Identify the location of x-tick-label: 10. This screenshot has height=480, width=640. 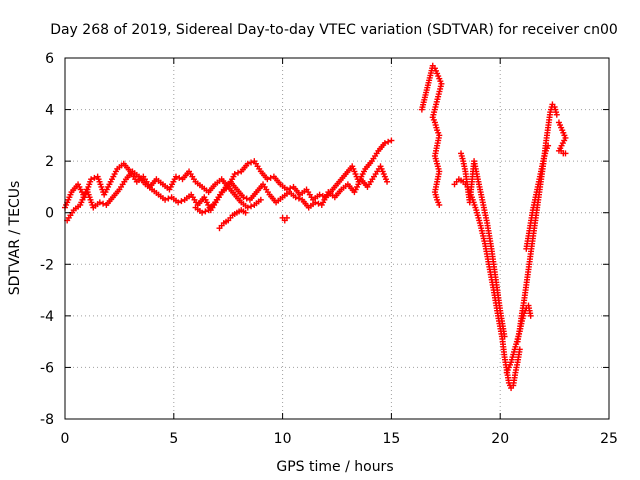
(283, 439).